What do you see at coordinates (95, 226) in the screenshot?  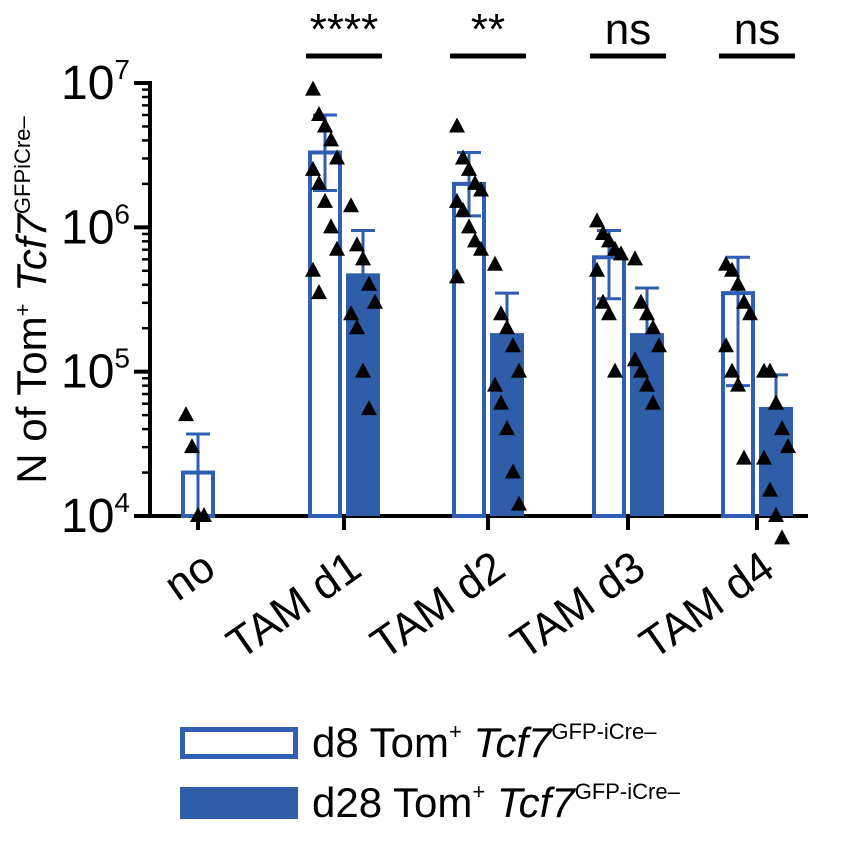 I see `y-tick-label: 10⁶` at bounding box center [95, 226].